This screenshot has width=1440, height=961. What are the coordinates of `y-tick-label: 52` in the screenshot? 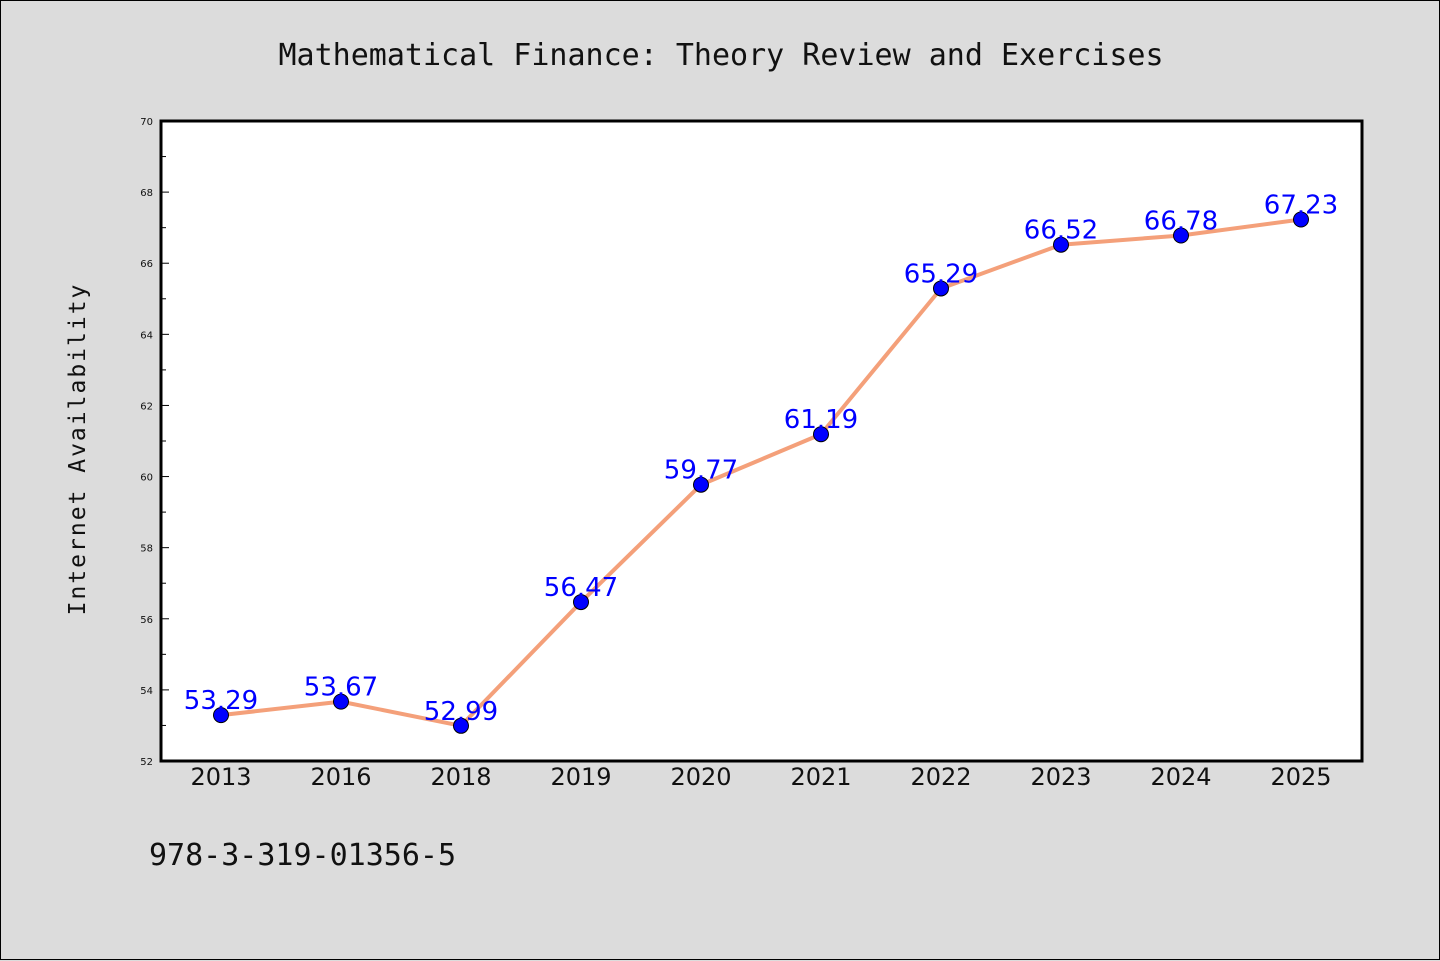 It's located at (146, 762).